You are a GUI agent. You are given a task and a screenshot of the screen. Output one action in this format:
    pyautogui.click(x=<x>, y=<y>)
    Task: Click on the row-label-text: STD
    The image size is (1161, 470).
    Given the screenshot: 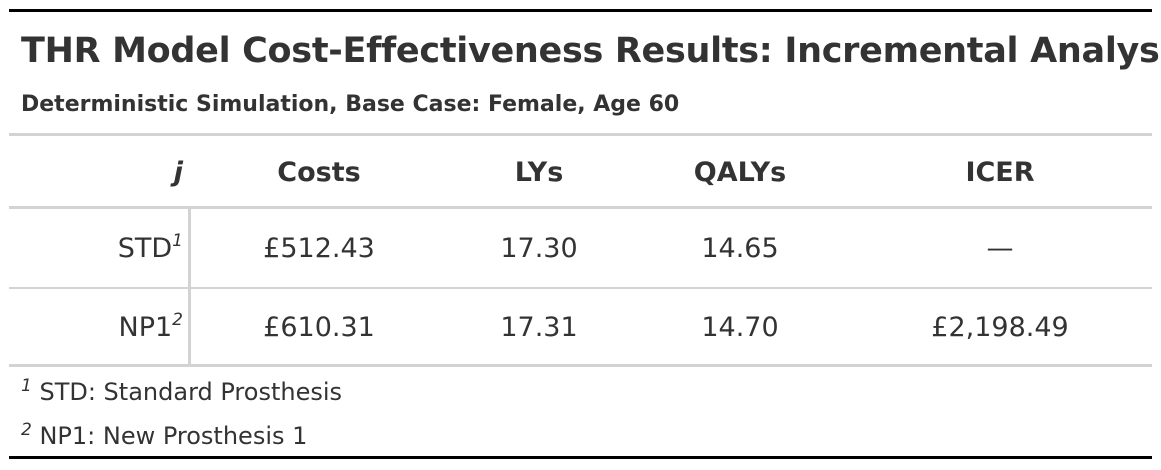 What is the action you would take?
    pyautogui.click(x=145, y=248)
    